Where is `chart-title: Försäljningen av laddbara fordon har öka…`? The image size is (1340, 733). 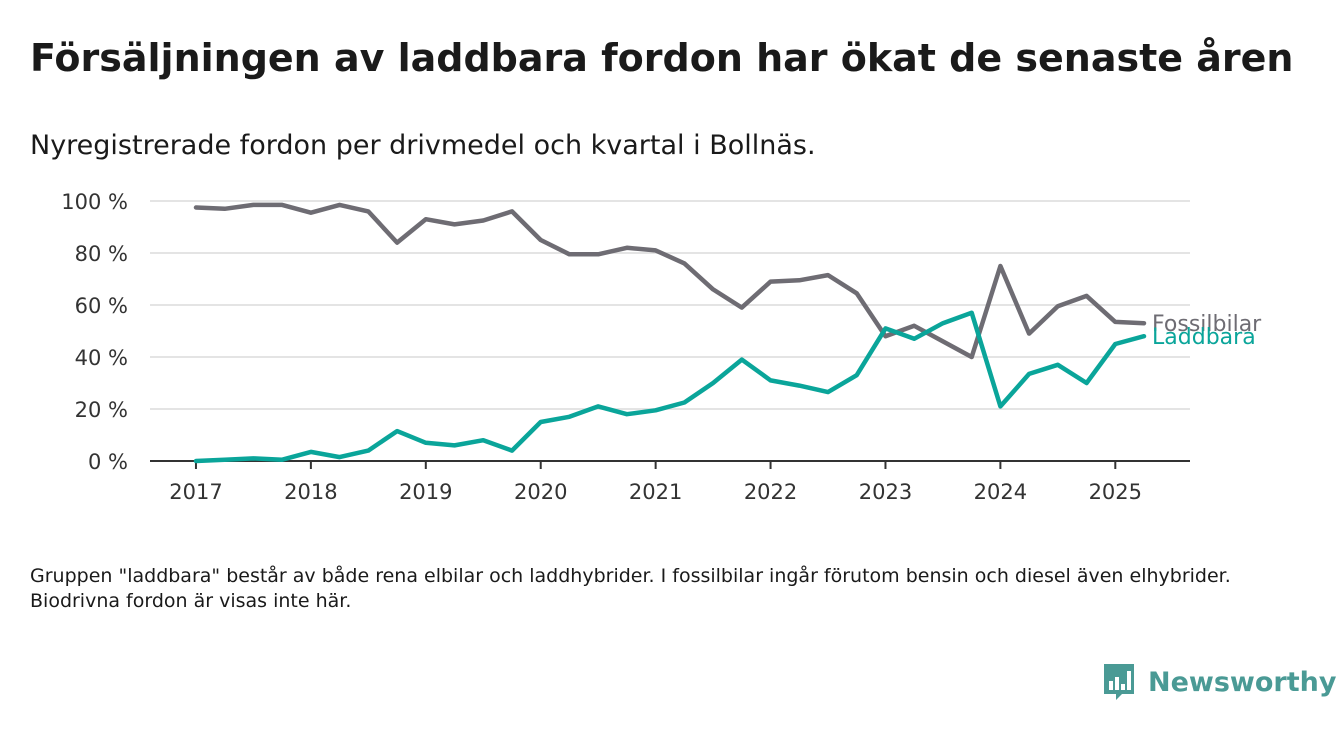 chart-title: Försäljningen av laddbara fordon har öka… is located at coordinates (662, 58).